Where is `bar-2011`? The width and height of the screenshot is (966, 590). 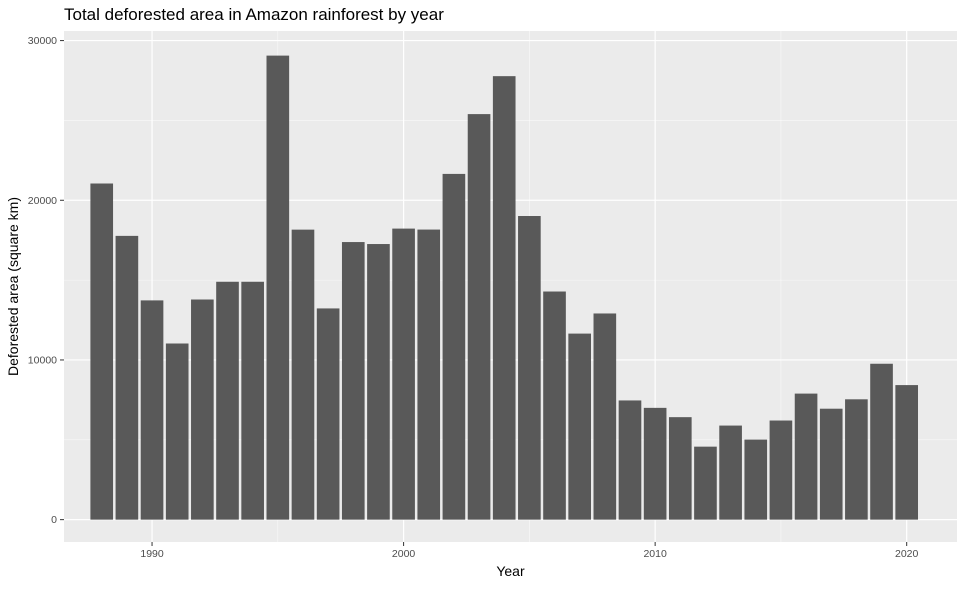
bar-2011 is located at coordinates (680, 468).